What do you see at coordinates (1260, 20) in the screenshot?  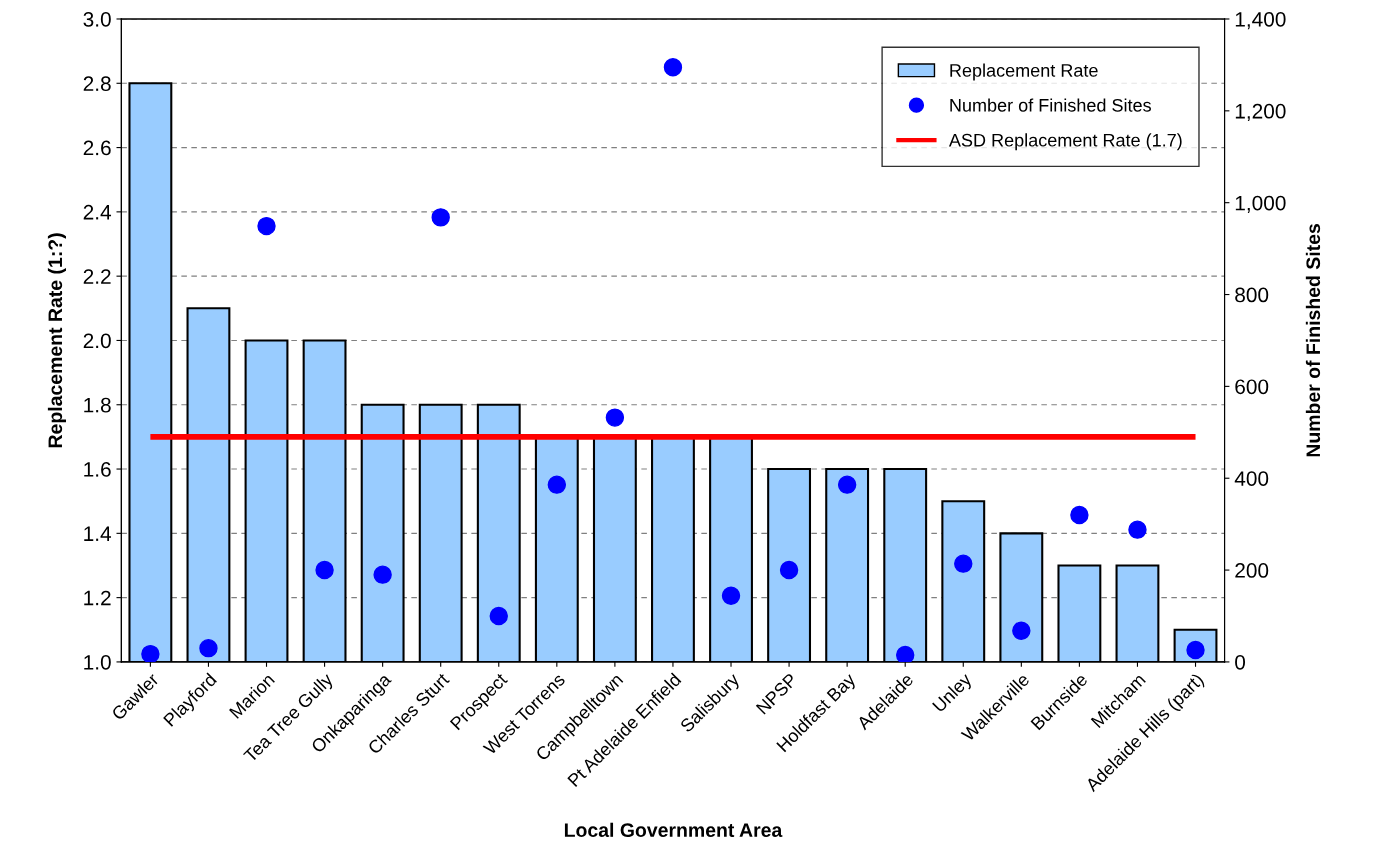 I see `y2-tick-label: 1,400` at bounding box center [1260, 20].